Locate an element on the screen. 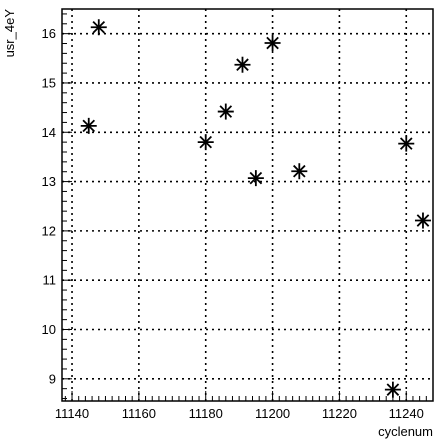  x-tick-label: 11220 is located at coordinates (339, 413).